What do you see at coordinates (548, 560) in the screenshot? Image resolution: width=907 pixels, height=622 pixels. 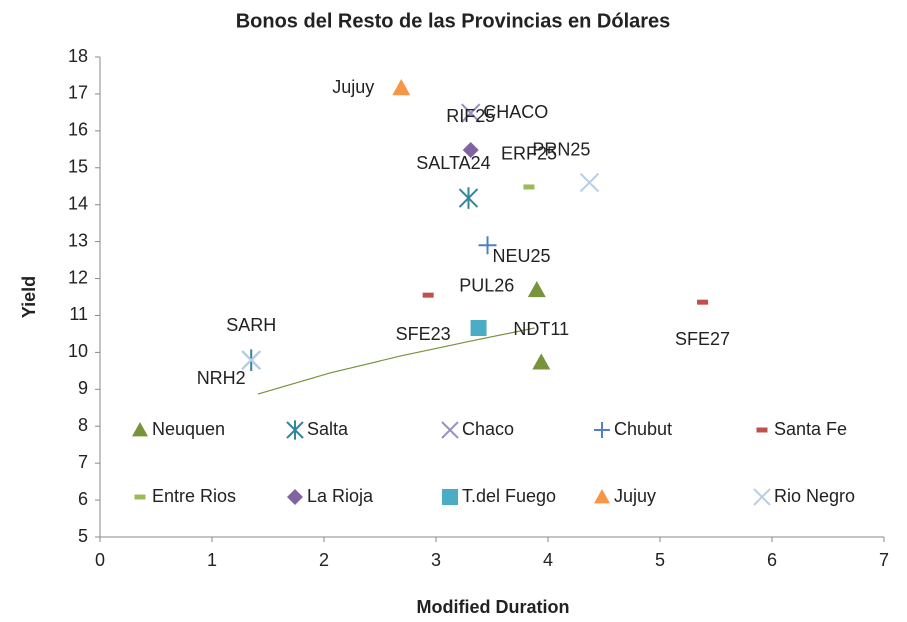 I see `x-tick-label: 4` at bounding box center [548, 560].